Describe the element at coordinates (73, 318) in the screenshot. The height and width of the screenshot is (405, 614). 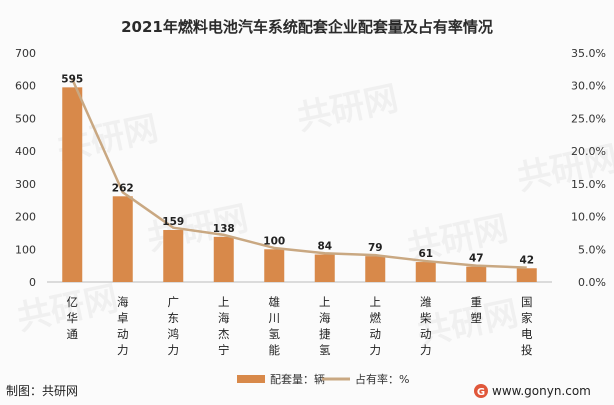
I see `category-label: 亿华通` at that location.